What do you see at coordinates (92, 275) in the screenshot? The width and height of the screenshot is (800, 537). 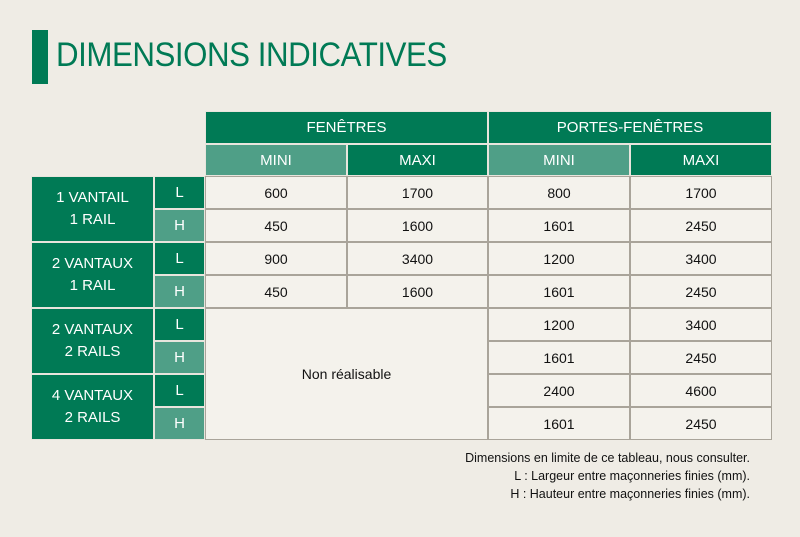 I see `row-group-label: 2 VANTAUX 1 RAIL` at bounding box center [92, 275].